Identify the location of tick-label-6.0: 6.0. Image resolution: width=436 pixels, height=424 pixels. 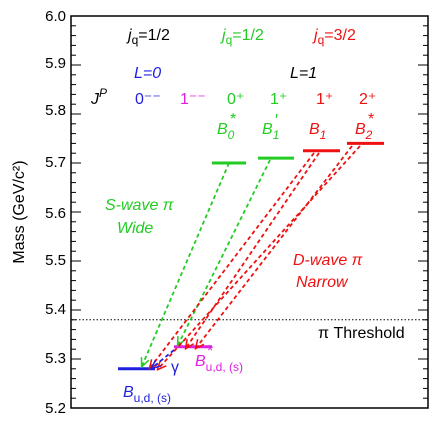
(55, 16).